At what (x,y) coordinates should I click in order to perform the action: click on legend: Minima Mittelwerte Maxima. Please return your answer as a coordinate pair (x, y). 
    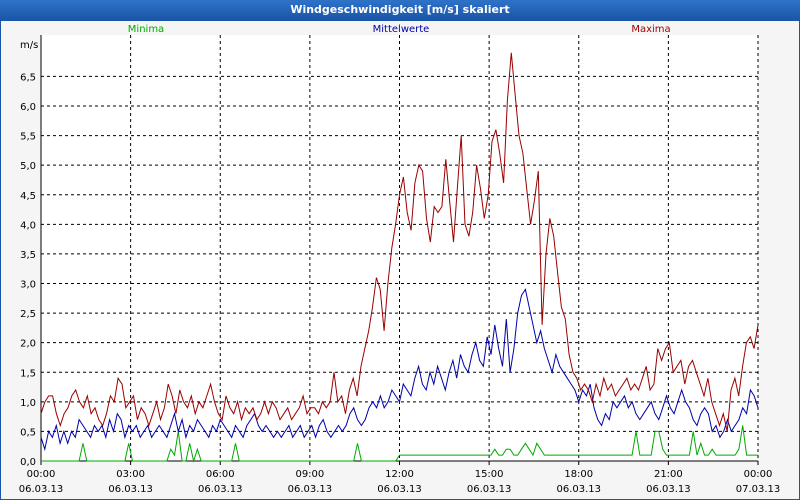
    Looking at the image, I should click on (399, 29).